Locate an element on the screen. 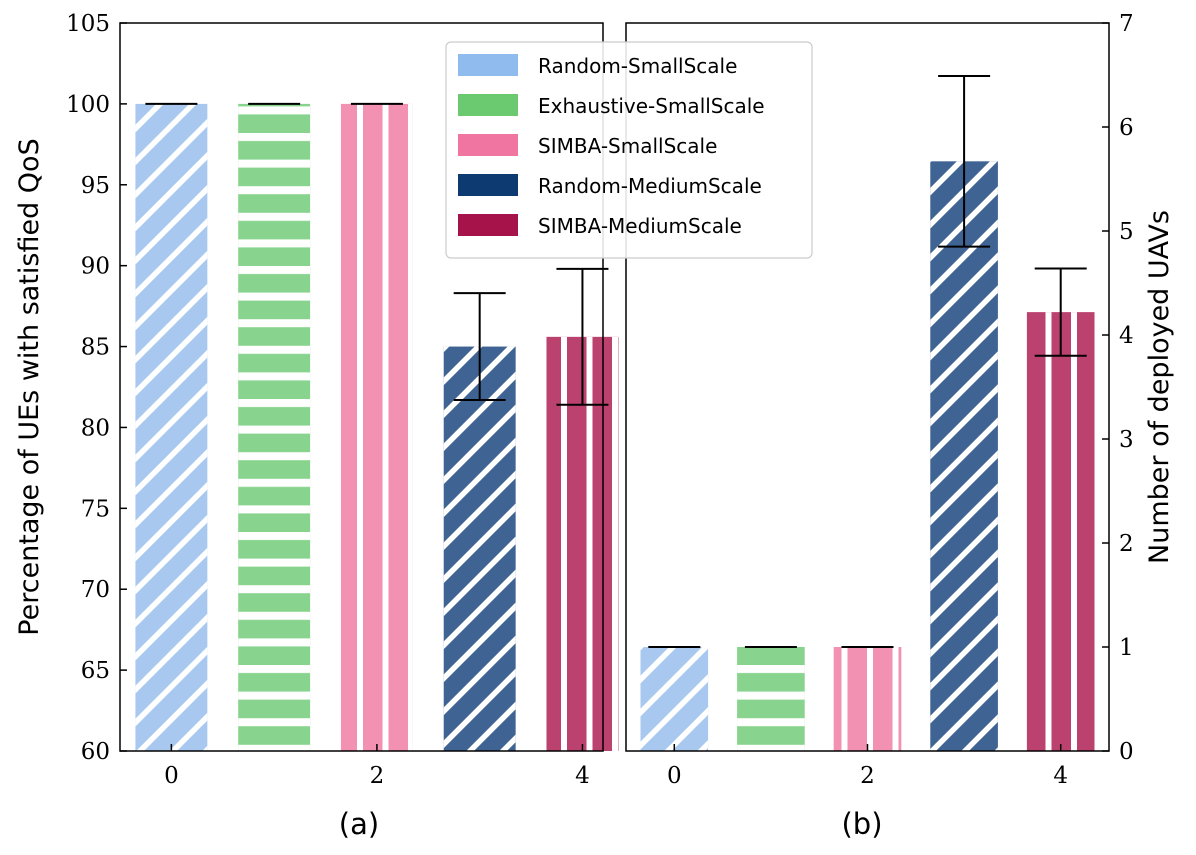  panel-a-y-tick-105: 105 is located at coordinates (96, 24).